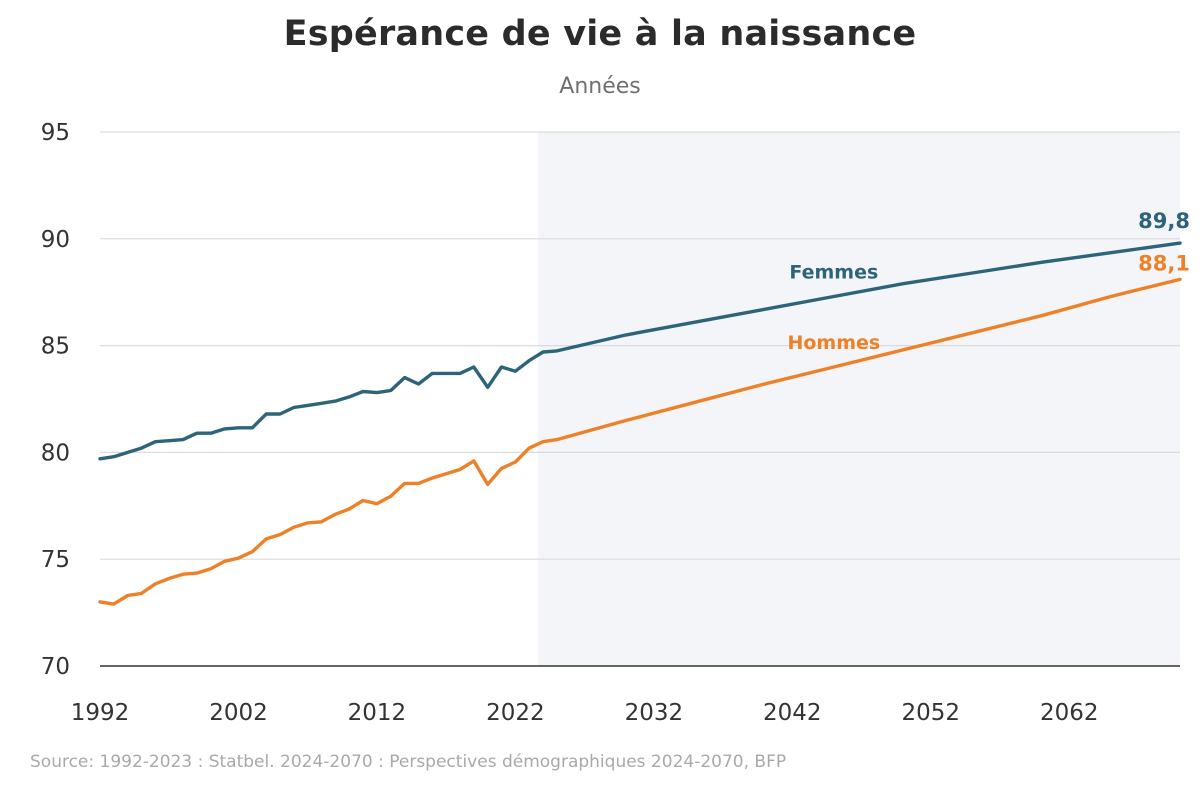 The image size is (1200, 800). I want to click on y-tick-label: 95, so click(55, 133).